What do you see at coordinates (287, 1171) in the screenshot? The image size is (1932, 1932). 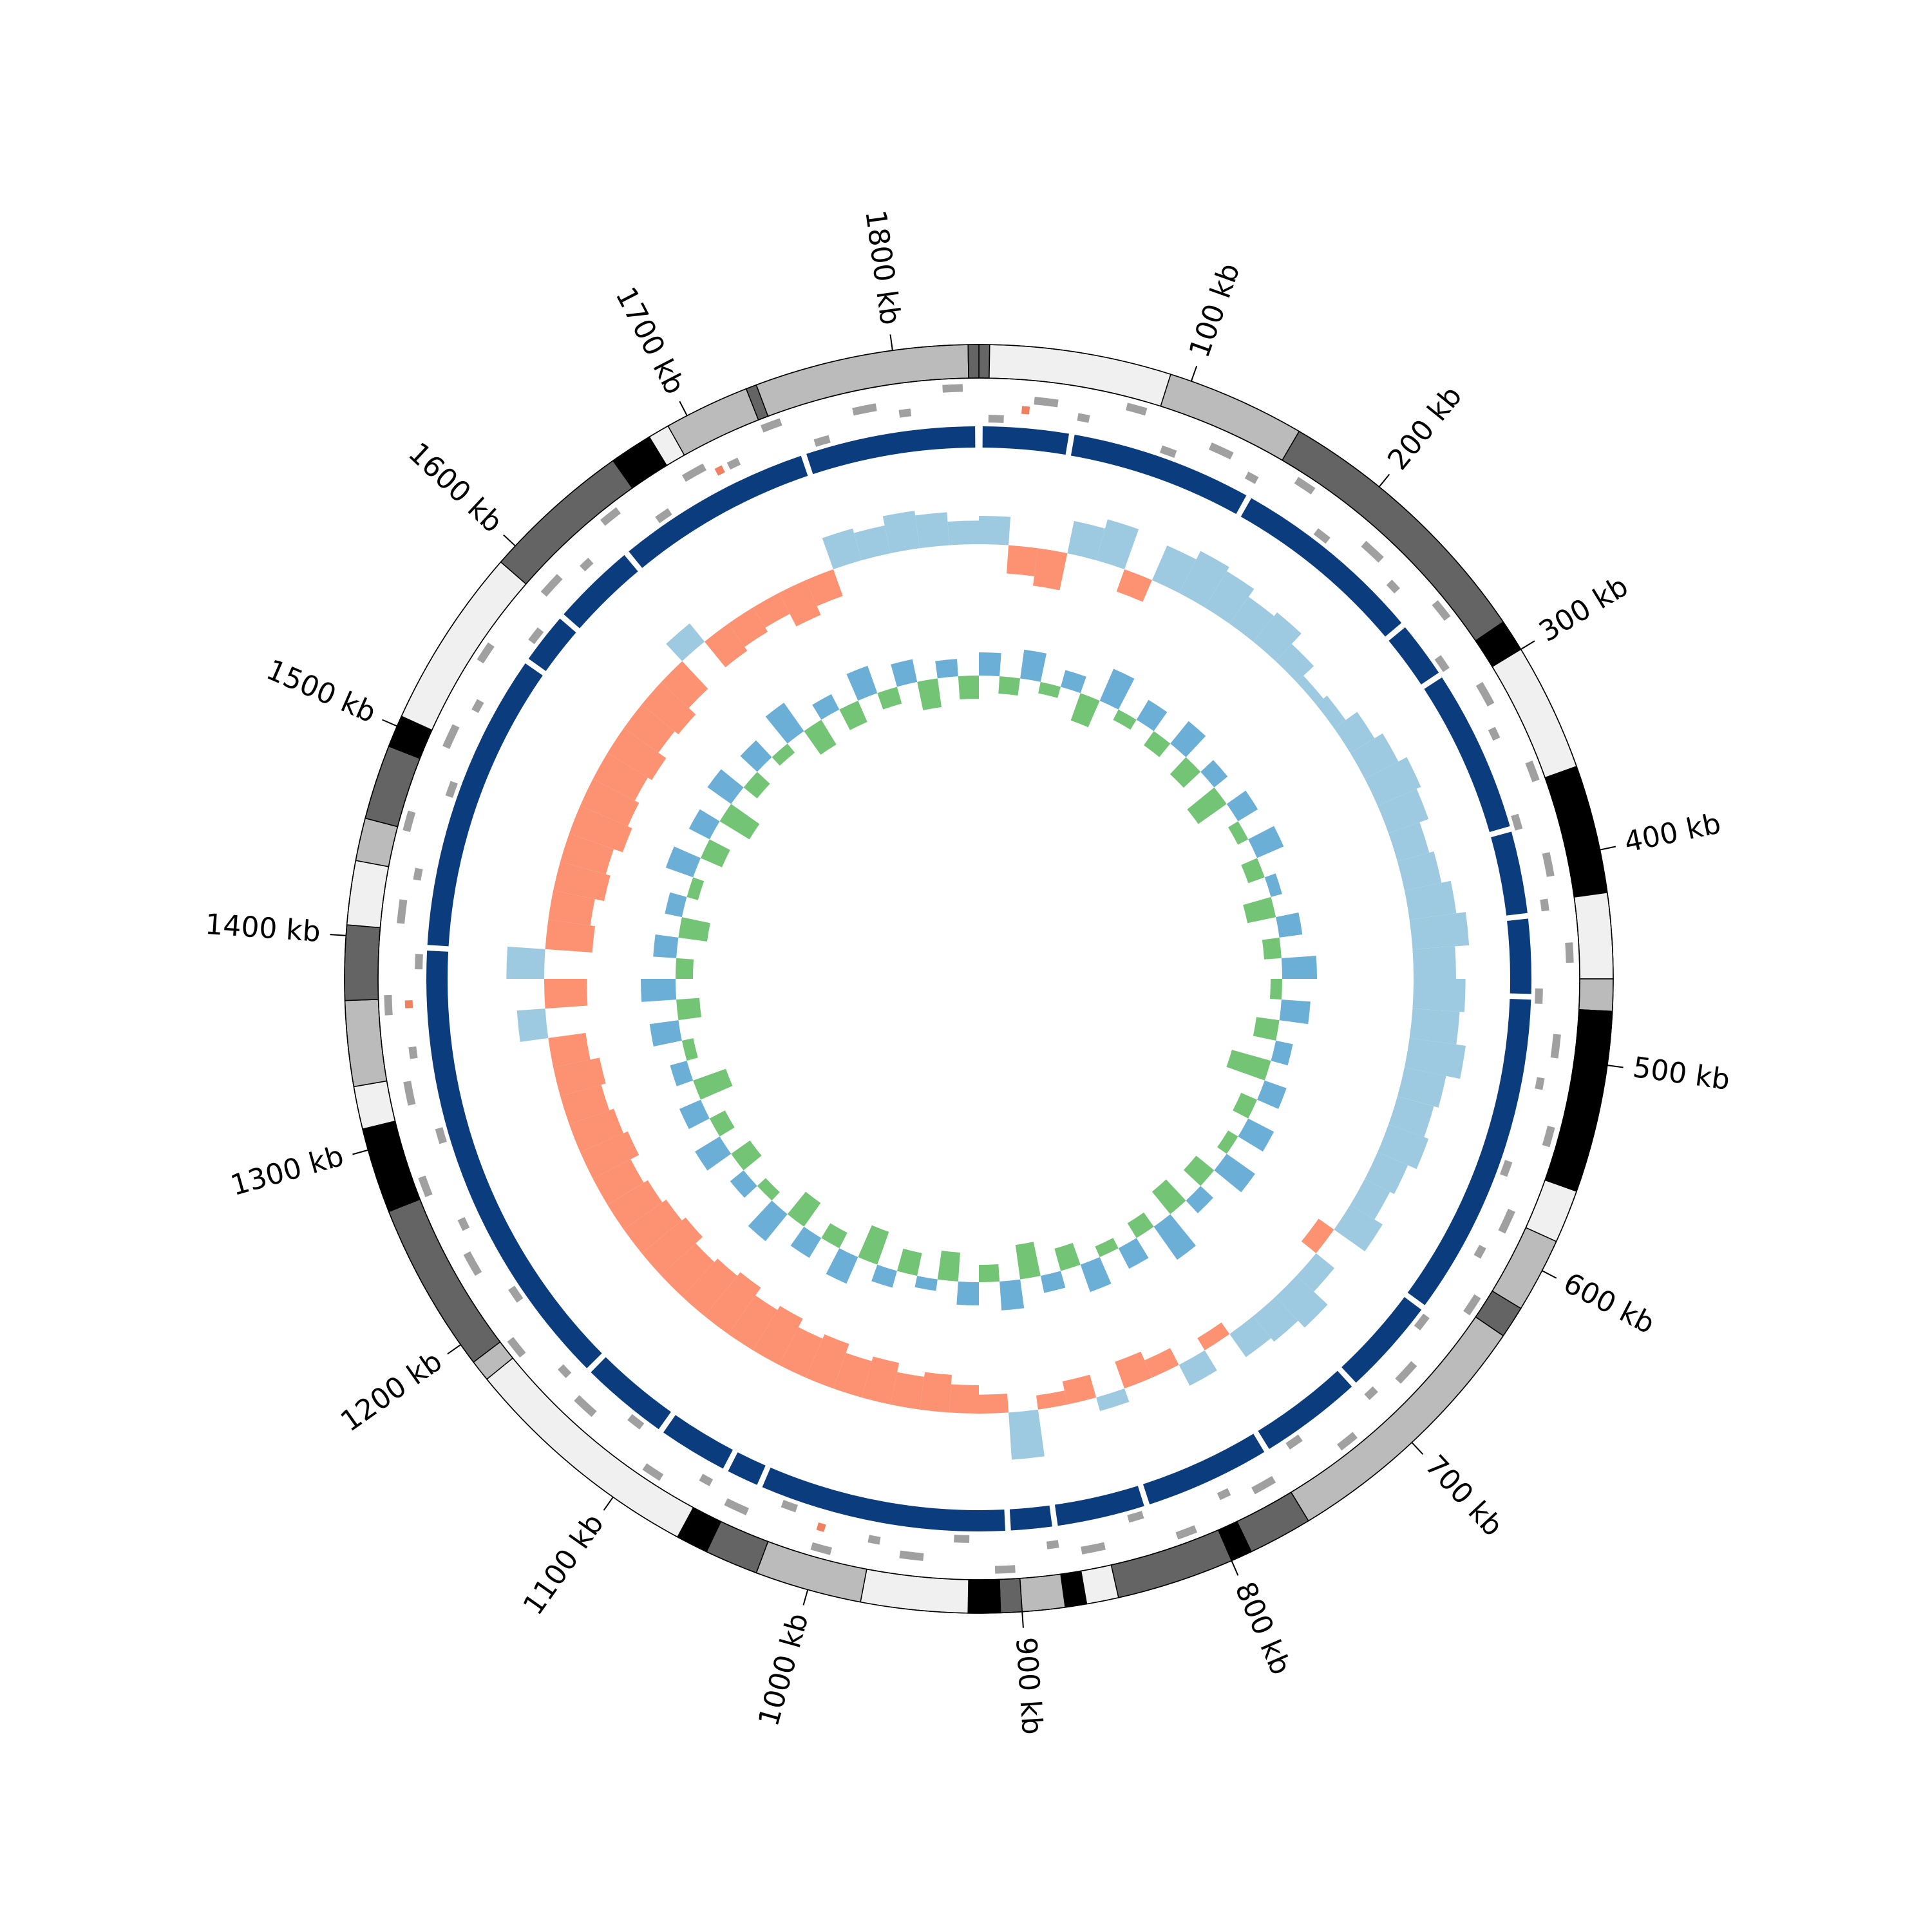 I see `tick-label: 1300 kb` at bounding box center [287, 1171].